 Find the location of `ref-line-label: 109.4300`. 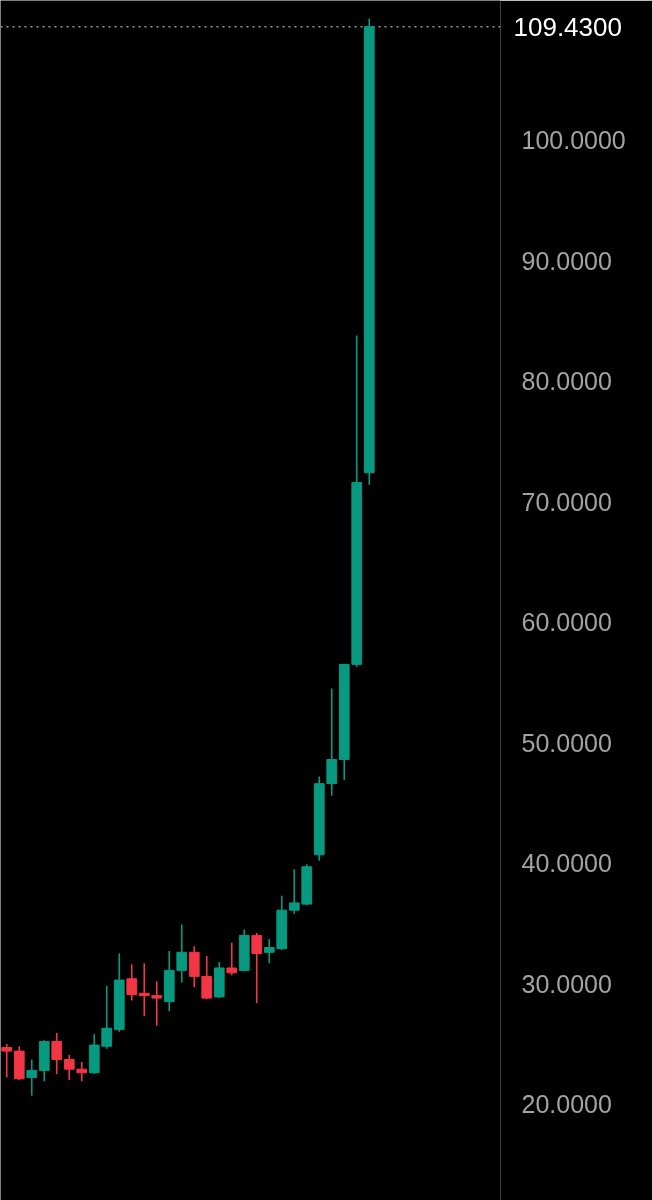

ref-line-label: 109.4300 is located at coordinates (567, 26).